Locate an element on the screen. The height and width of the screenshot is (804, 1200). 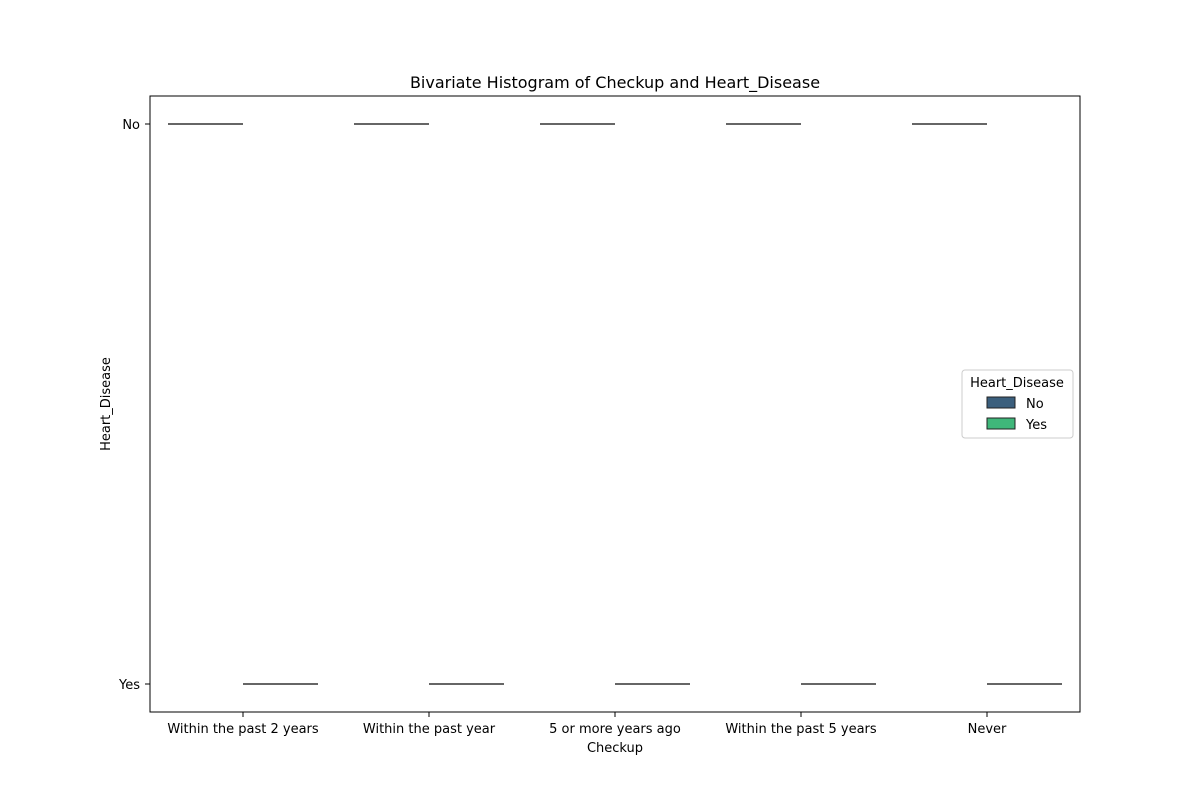
legend-label-no: No is located at coordinates (1035, 404).